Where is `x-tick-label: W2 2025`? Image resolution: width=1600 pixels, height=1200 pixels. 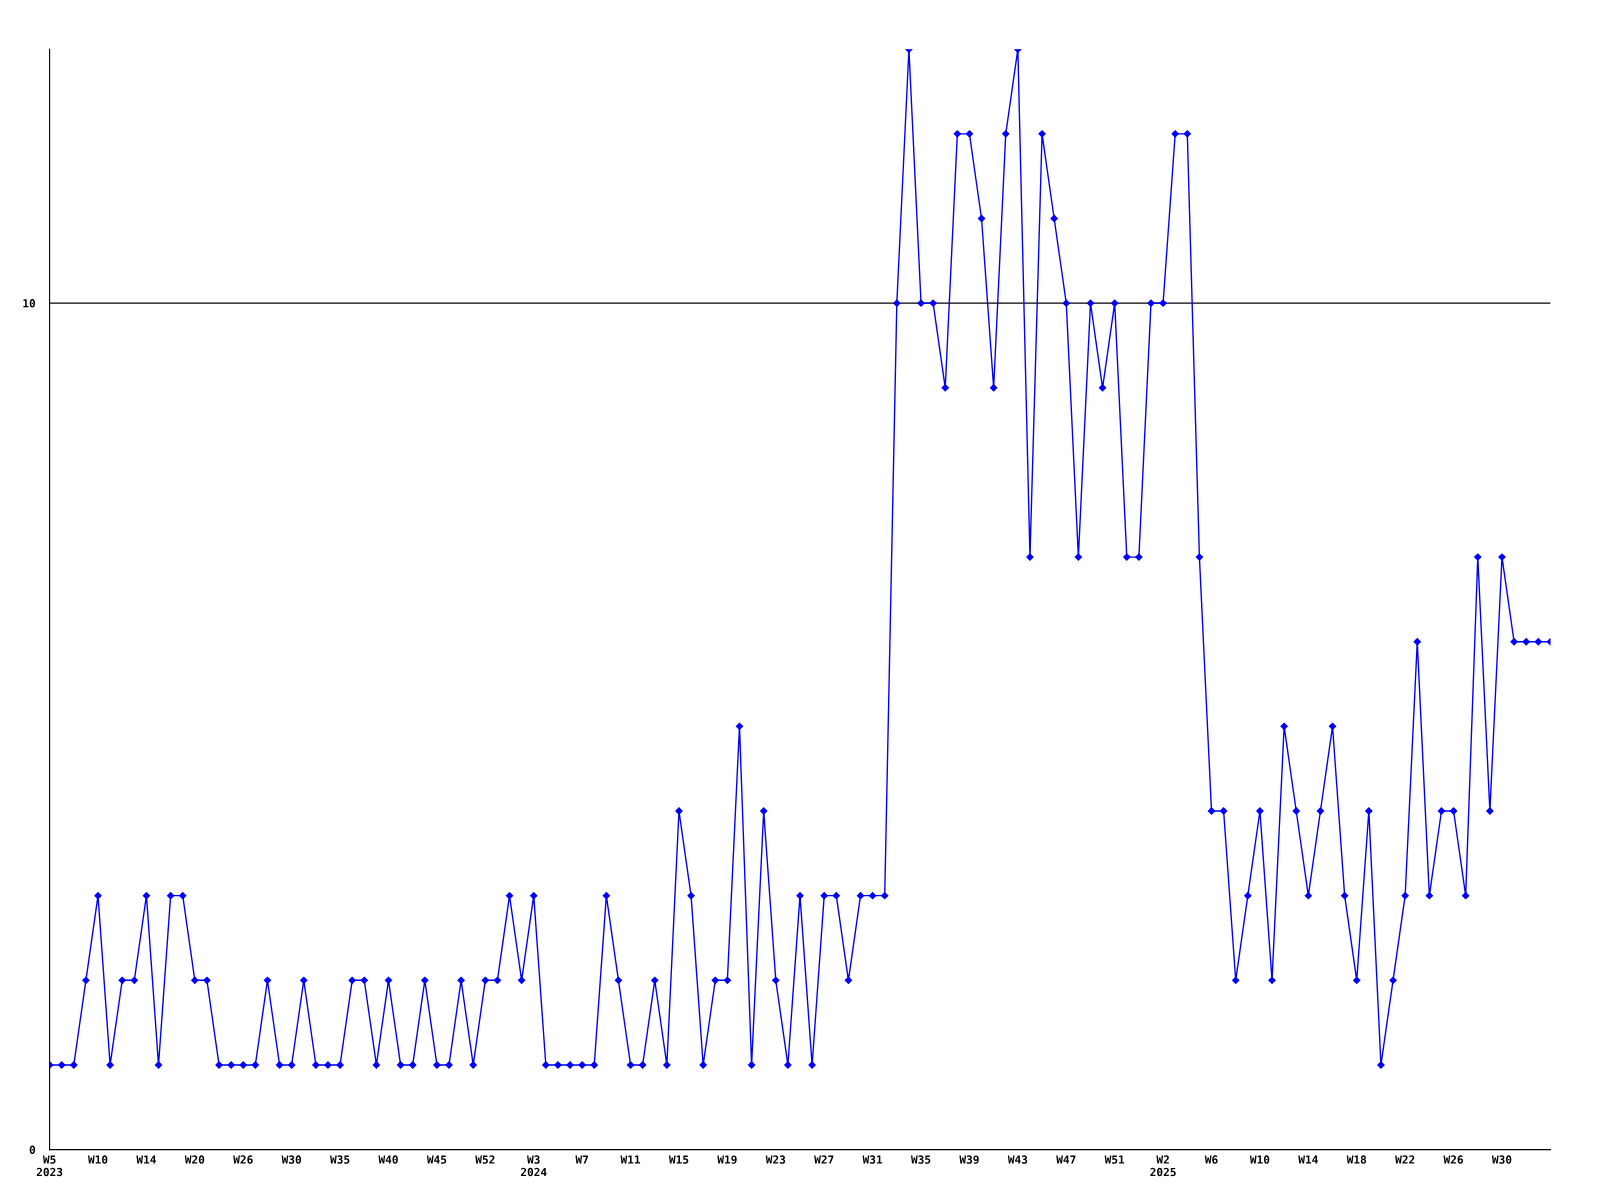 x-tick-label: W2 2025 is located at coordinates (1163, 1166).